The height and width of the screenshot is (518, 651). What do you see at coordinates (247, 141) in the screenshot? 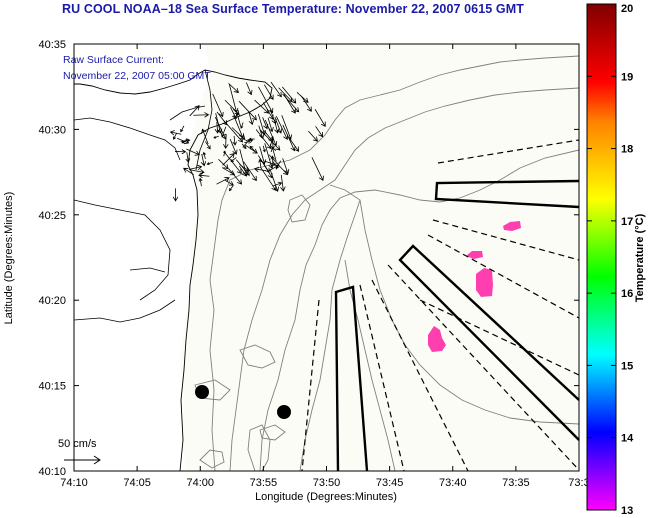
I see `surface-current-vectors` at bounding box center [247, 141].